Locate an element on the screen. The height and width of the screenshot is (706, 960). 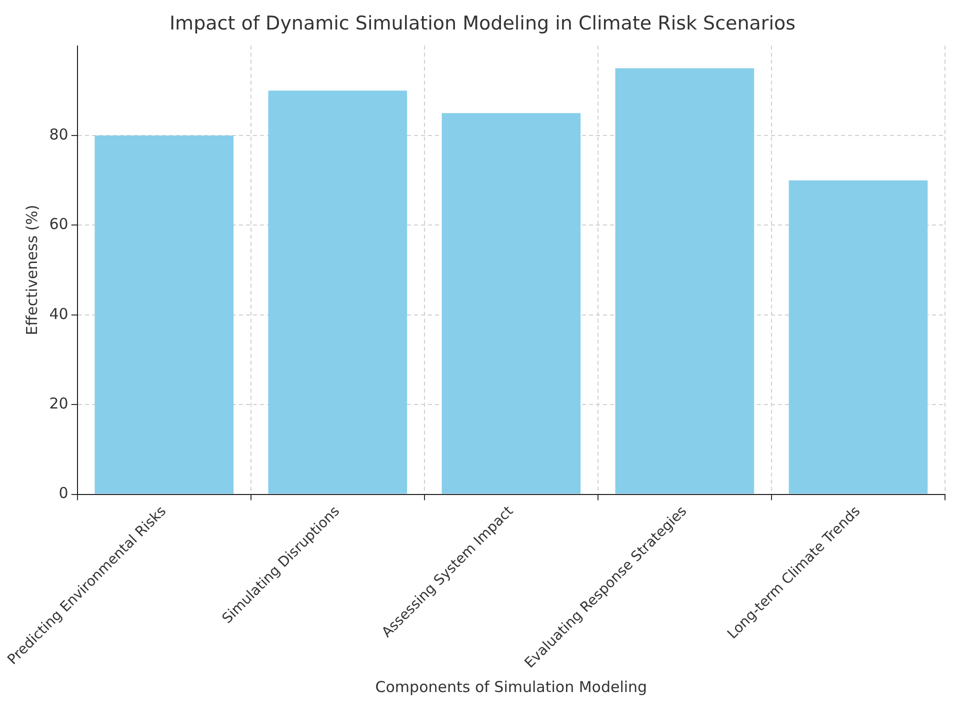
y-tick-label: 40 is located at coordinates (58, 313).